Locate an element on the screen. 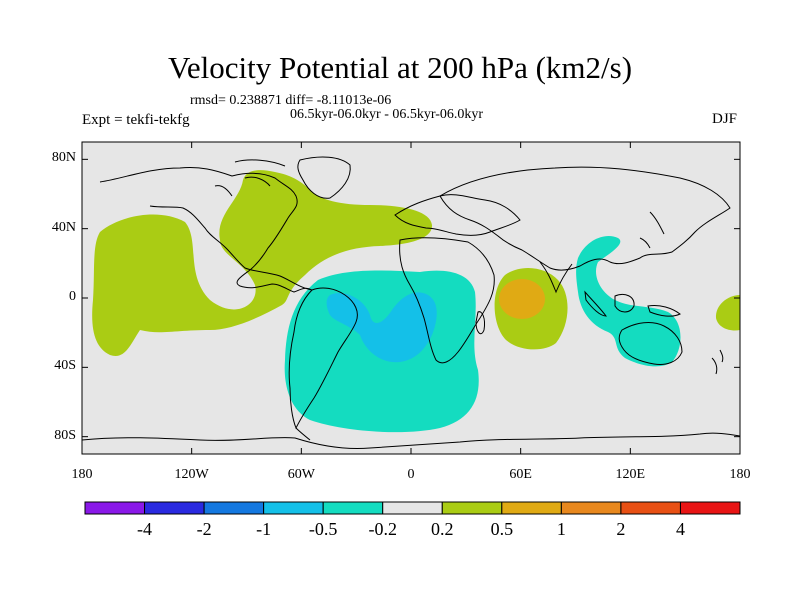 This screenshot has height=600, width=800. coast-sumatra is located at coordinates (596, 303).